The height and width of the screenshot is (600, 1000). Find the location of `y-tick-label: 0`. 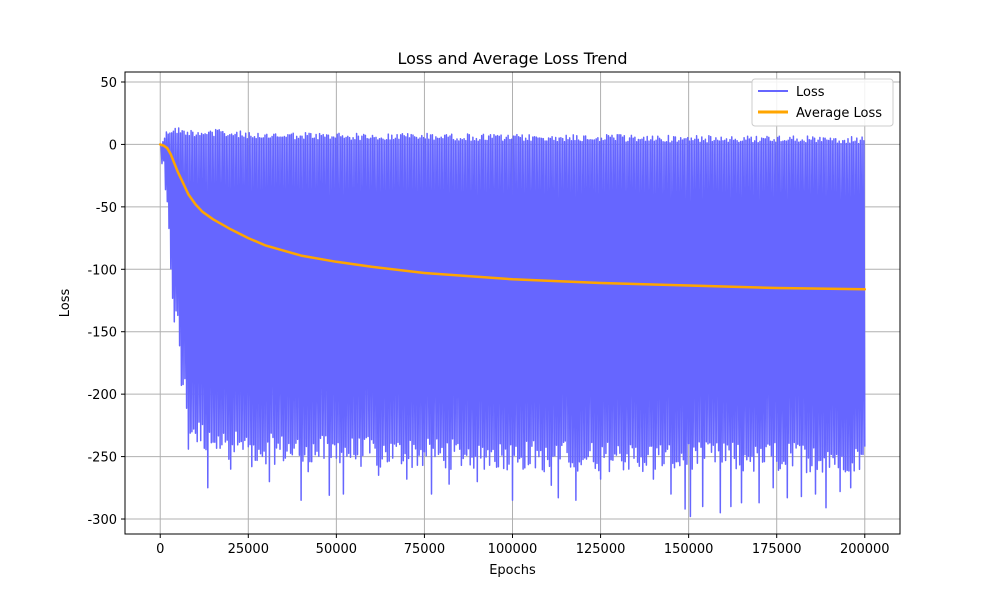

y-tick-label: 0 is located at coordinates (113, 145).